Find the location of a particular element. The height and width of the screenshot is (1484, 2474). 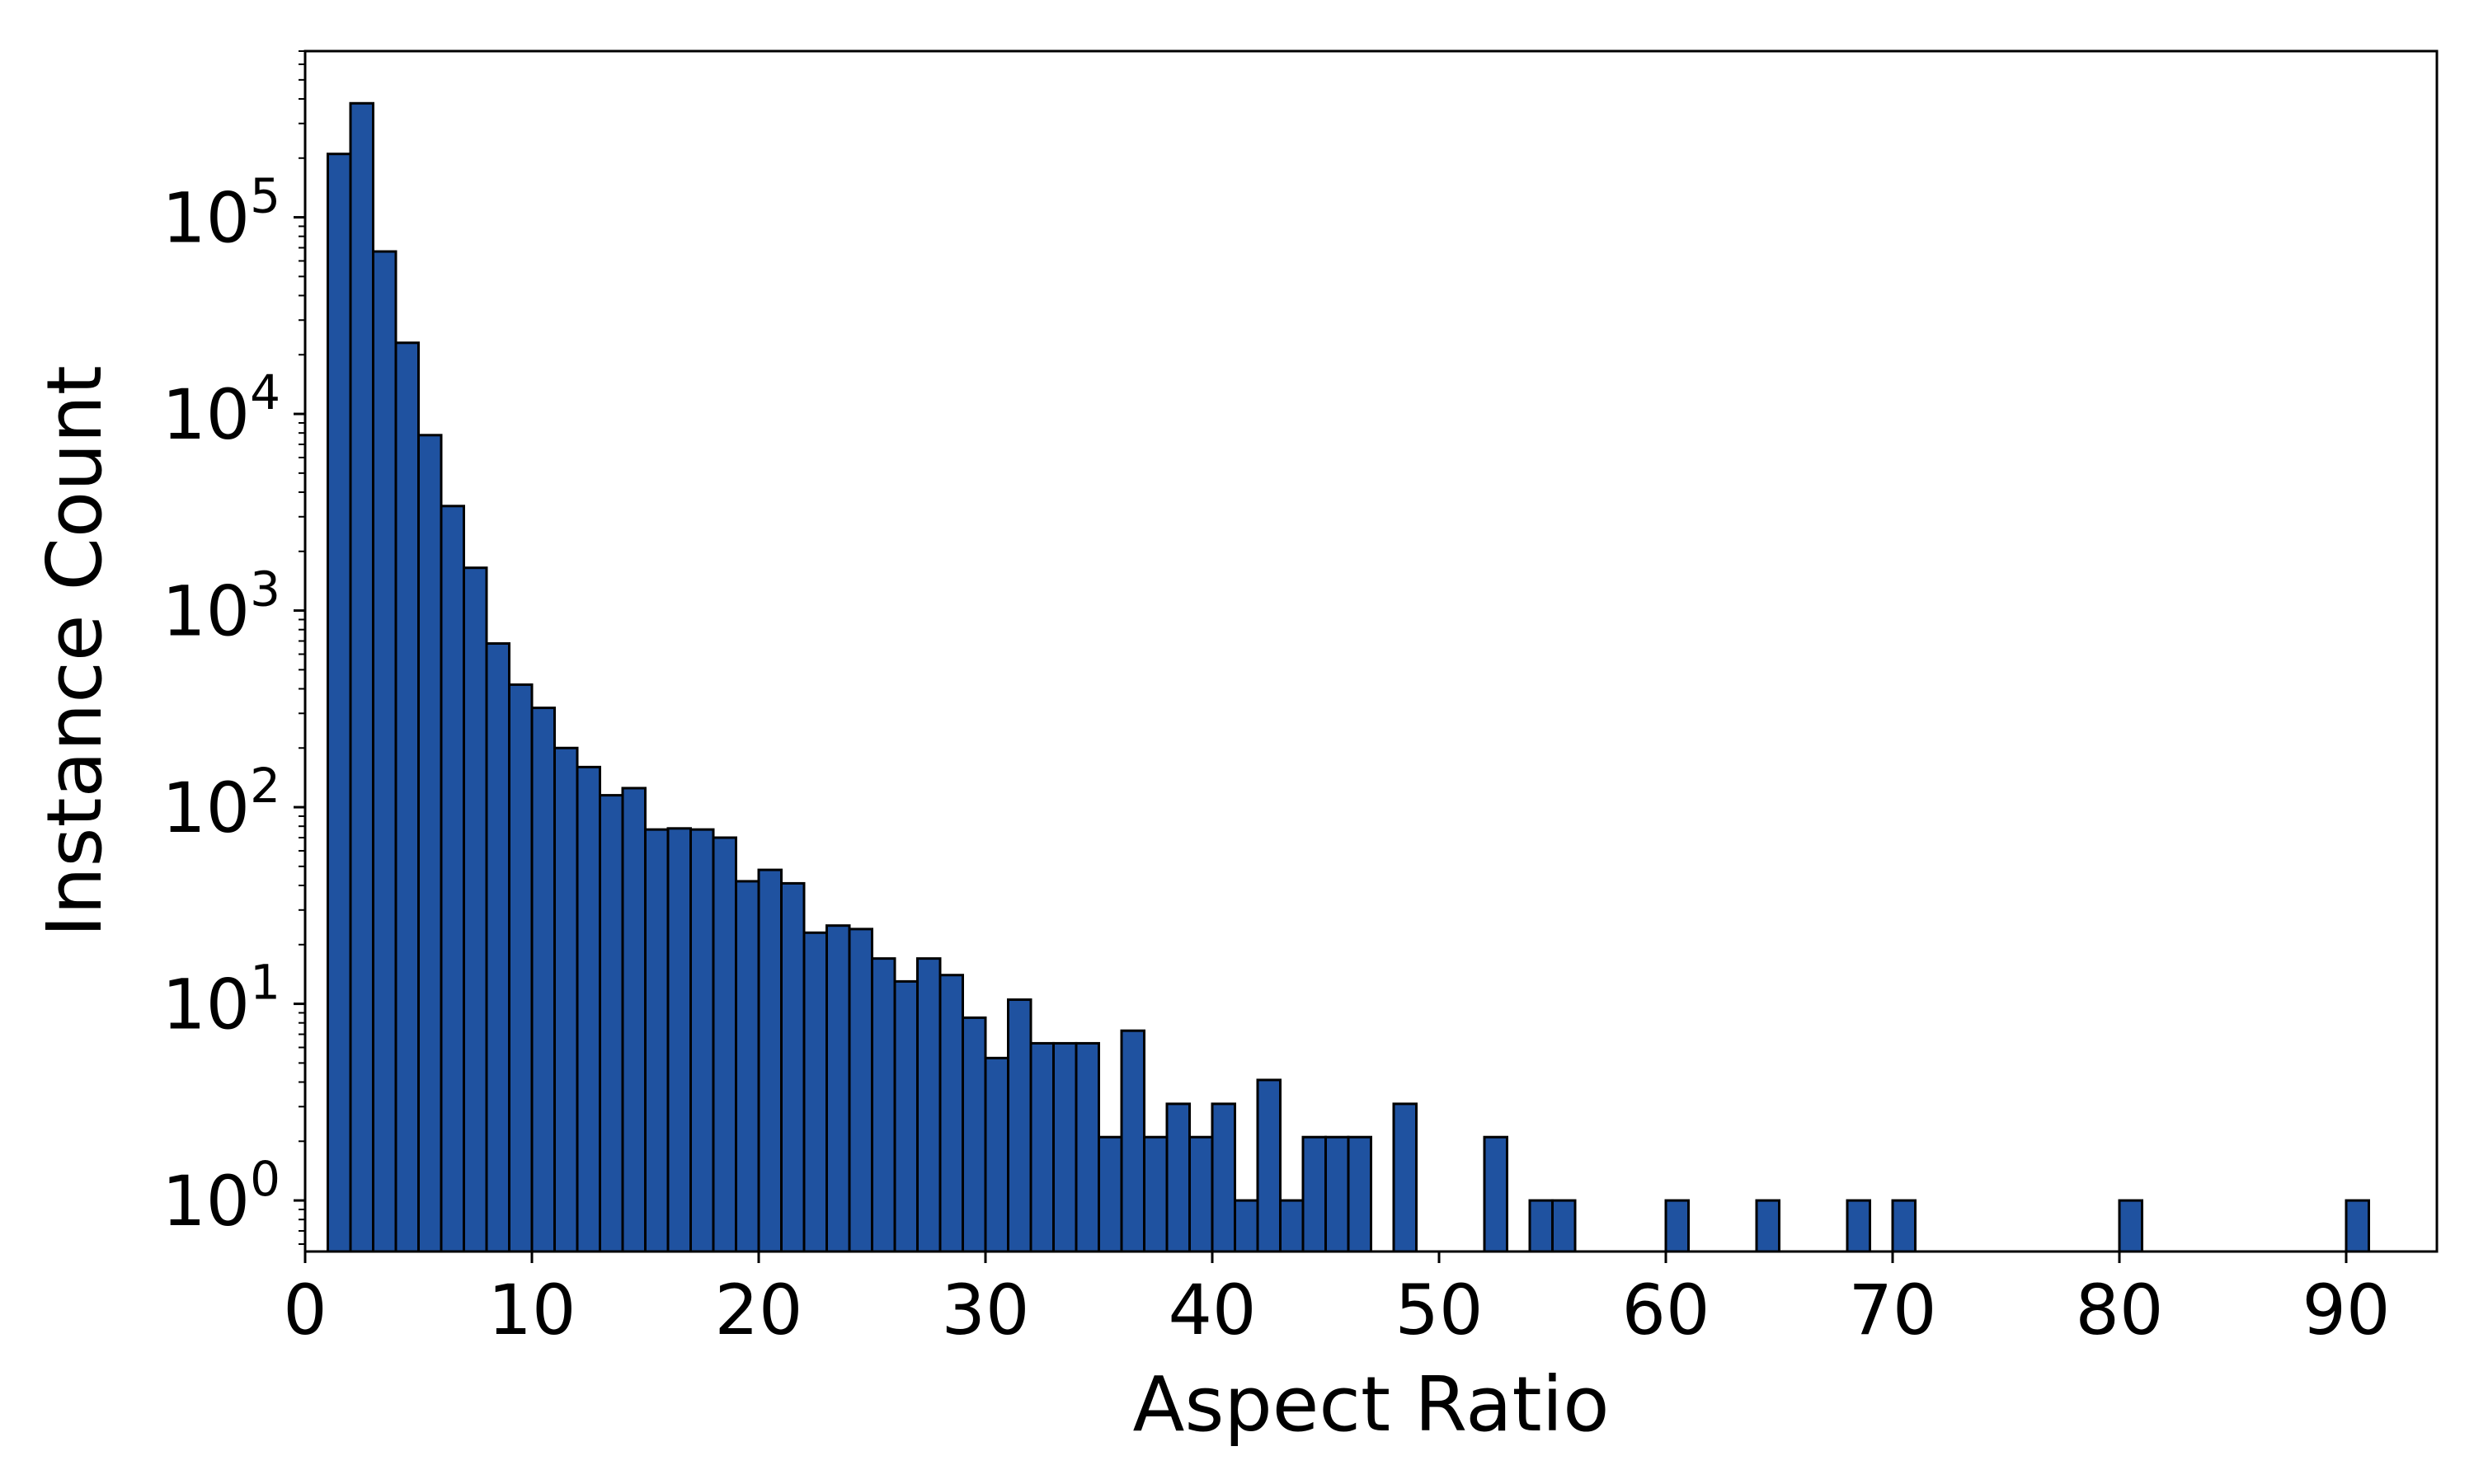

x-axis: 0 10 20 30 40 50 60 70 80 90 is located at coordinates (1336, 1301).